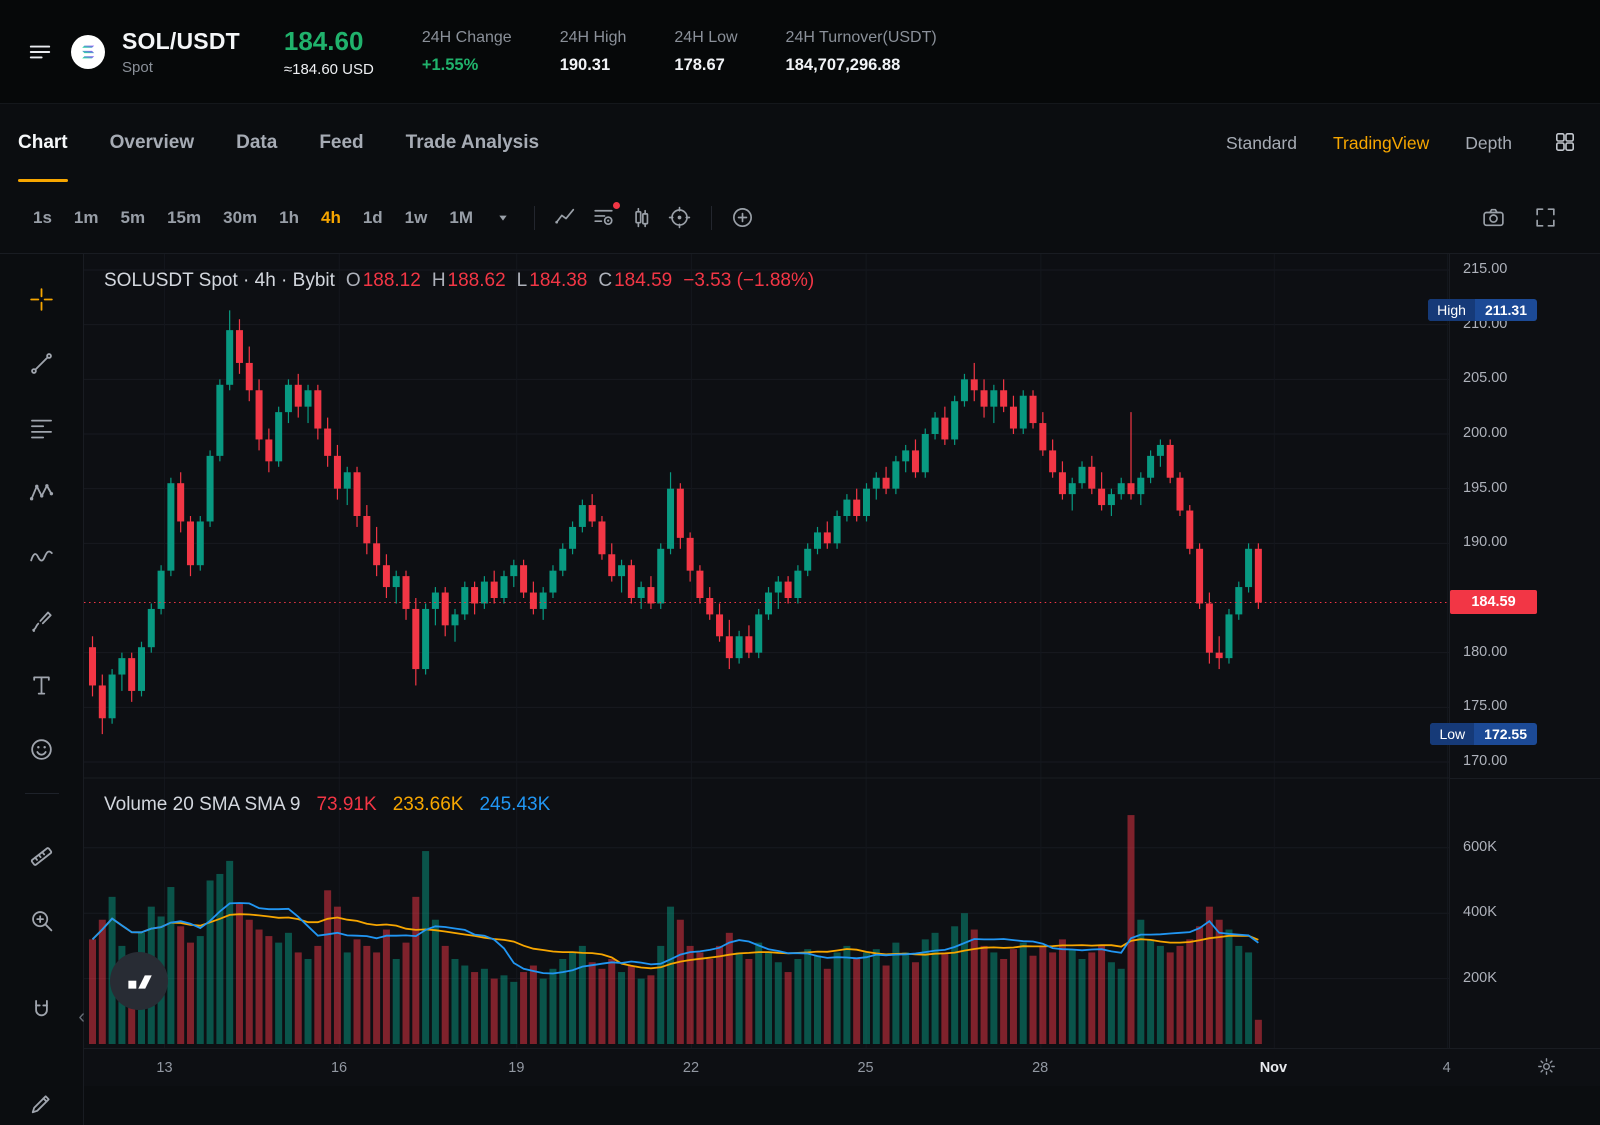 The width and height of the screenshot is (1600, 1125). Describe the element at coordinates (503, 218) in the screenshot. I see `timeframe-dropdown-button` at that location.